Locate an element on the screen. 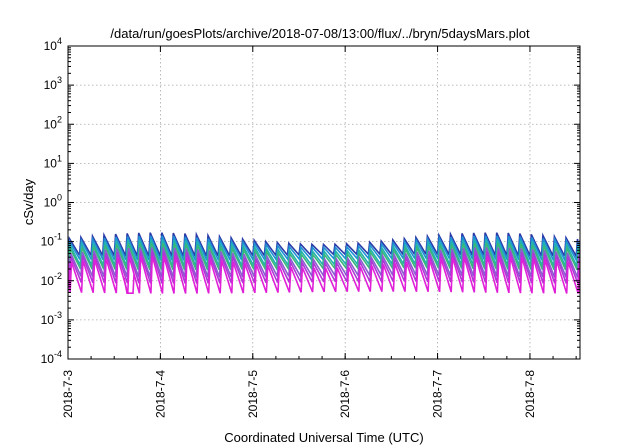  series-line is located at coordinates (324, 274).